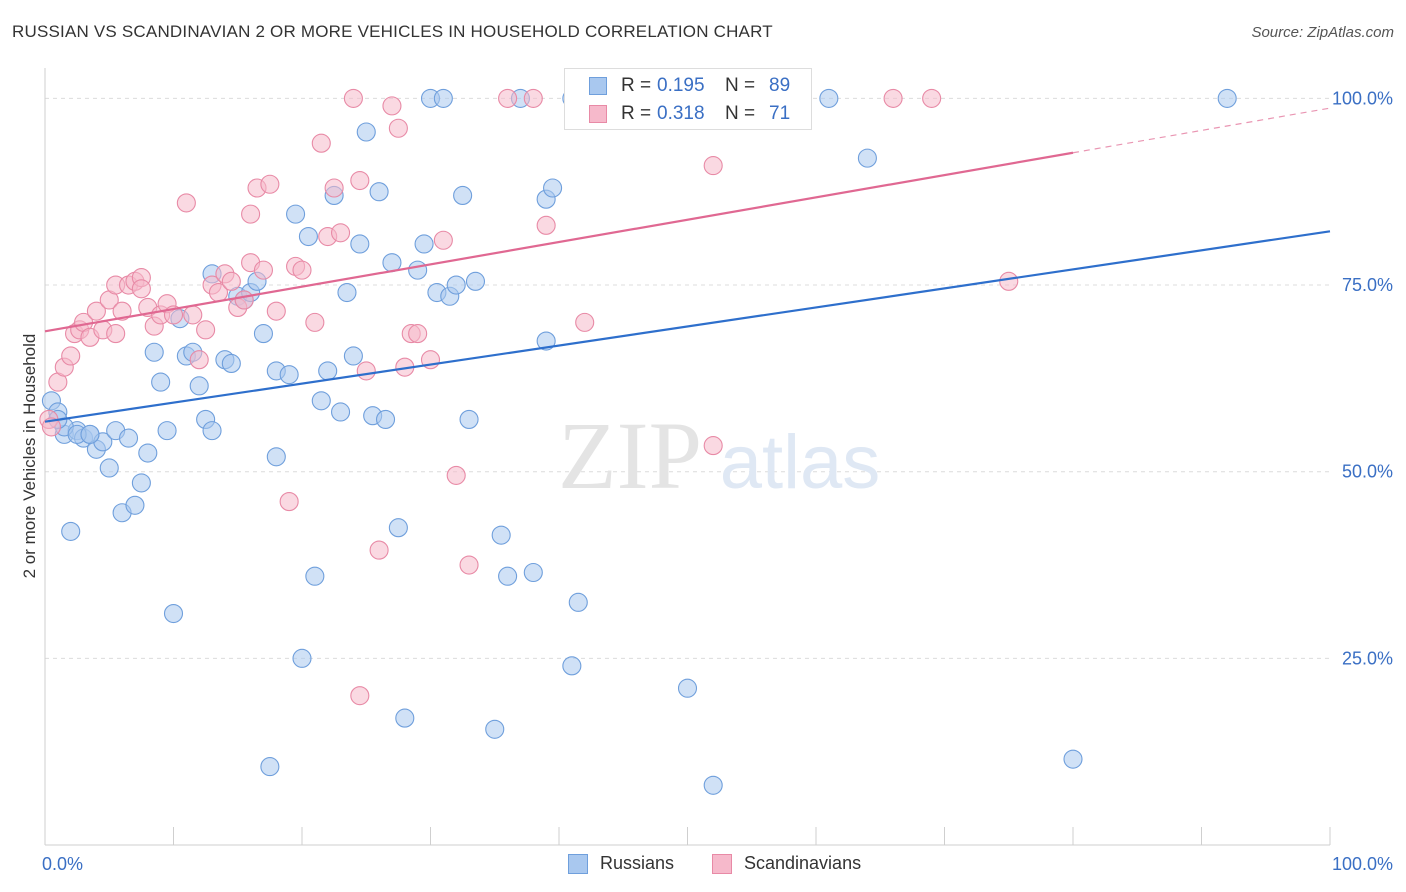 The height and width of the screenshot is (892, 1406). I want to click on scandinavians-legend-swatch, so click(722, 864).